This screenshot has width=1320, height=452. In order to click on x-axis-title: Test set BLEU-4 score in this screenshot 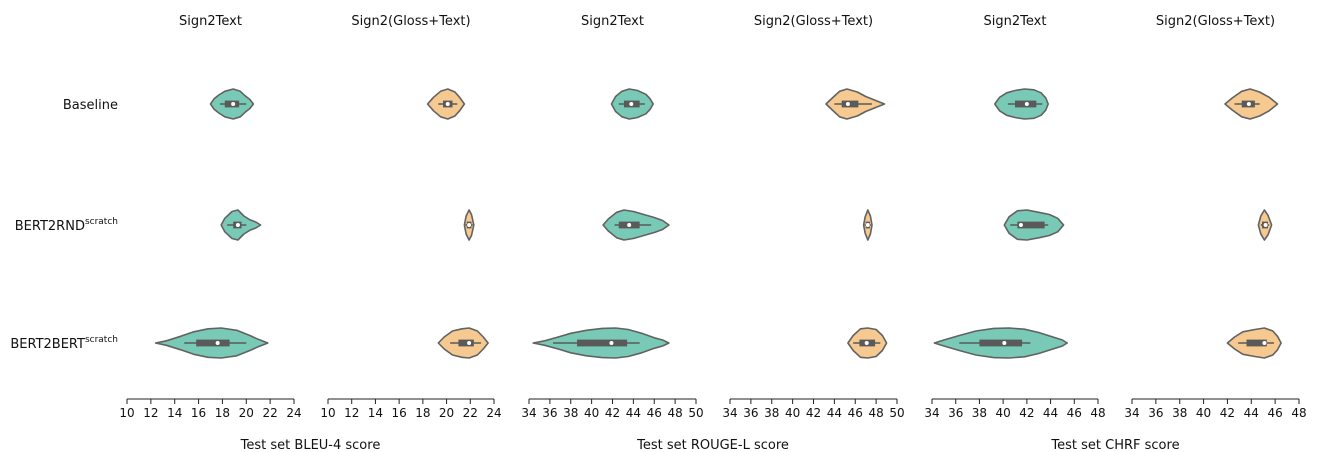, I will do `click(310, 445)`.